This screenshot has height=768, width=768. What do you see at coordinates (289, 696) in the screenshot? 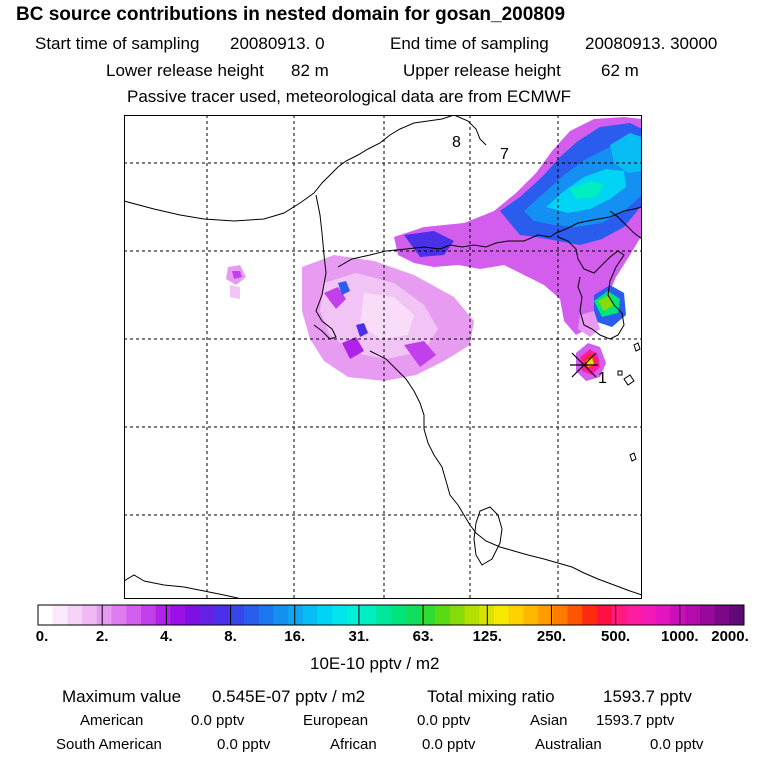
I see `max-value: 0.545E-07 pptv / m2` at bounding box center [289, 696].